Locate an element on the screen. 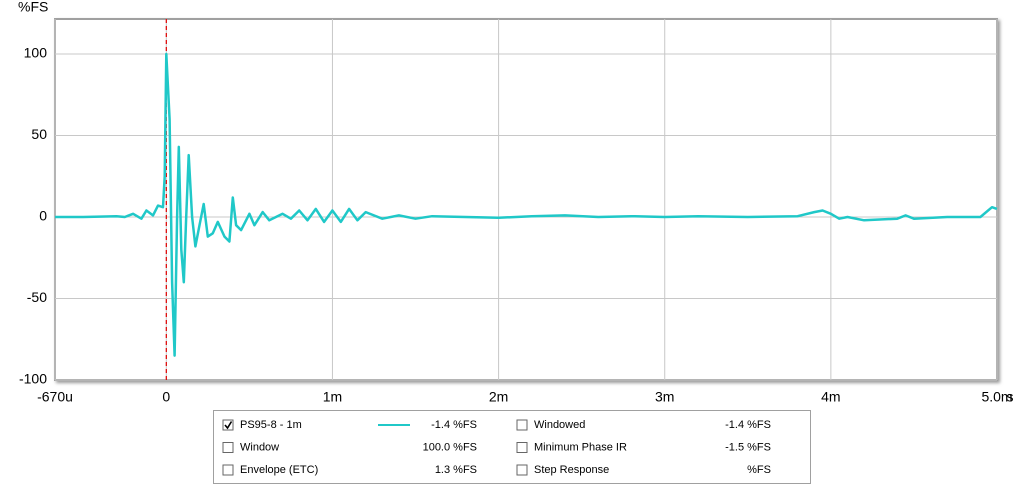  y-tick-label: 50 is located at coordinates (39, 134).